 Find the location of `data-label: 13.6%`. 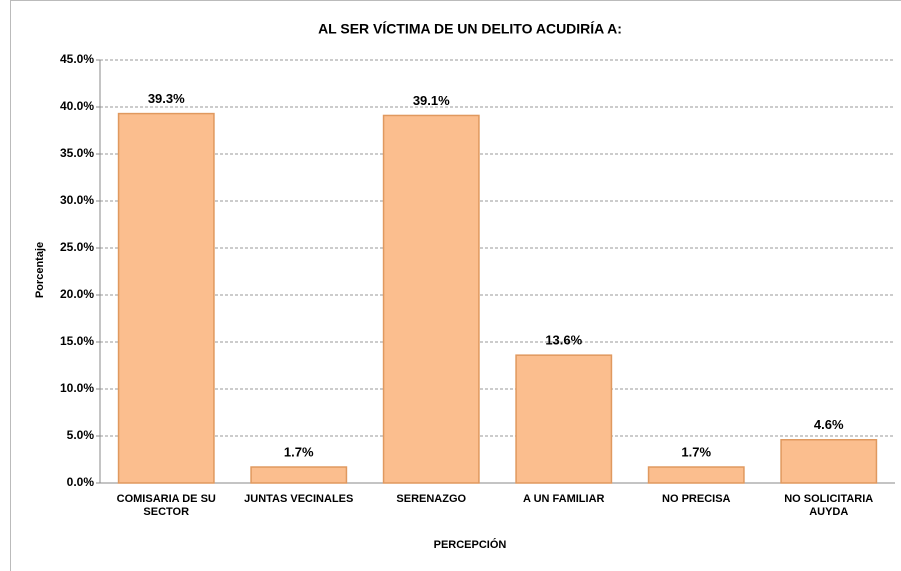

data-label: 13.6% is located at coordinates (563, 340).